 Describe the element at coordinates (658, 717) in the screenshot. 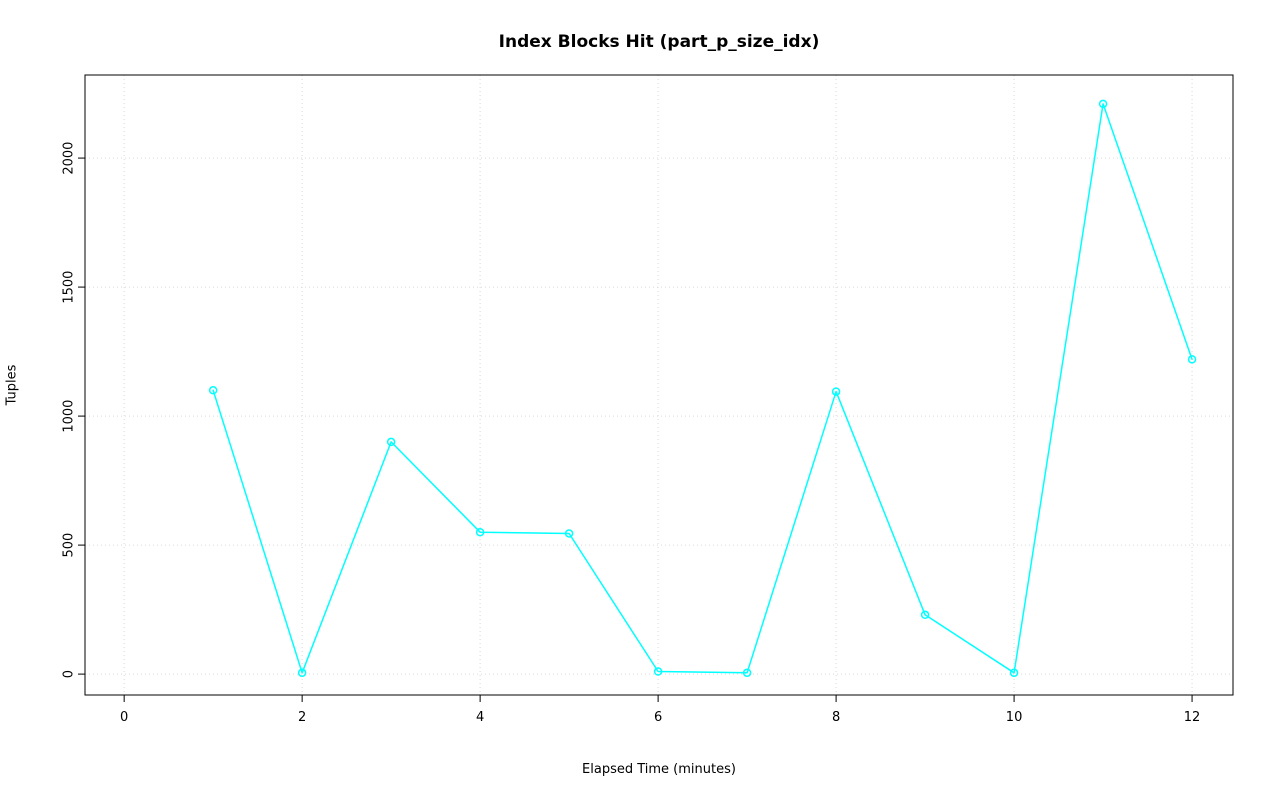

I see `x-tick-label: 6` at that location.